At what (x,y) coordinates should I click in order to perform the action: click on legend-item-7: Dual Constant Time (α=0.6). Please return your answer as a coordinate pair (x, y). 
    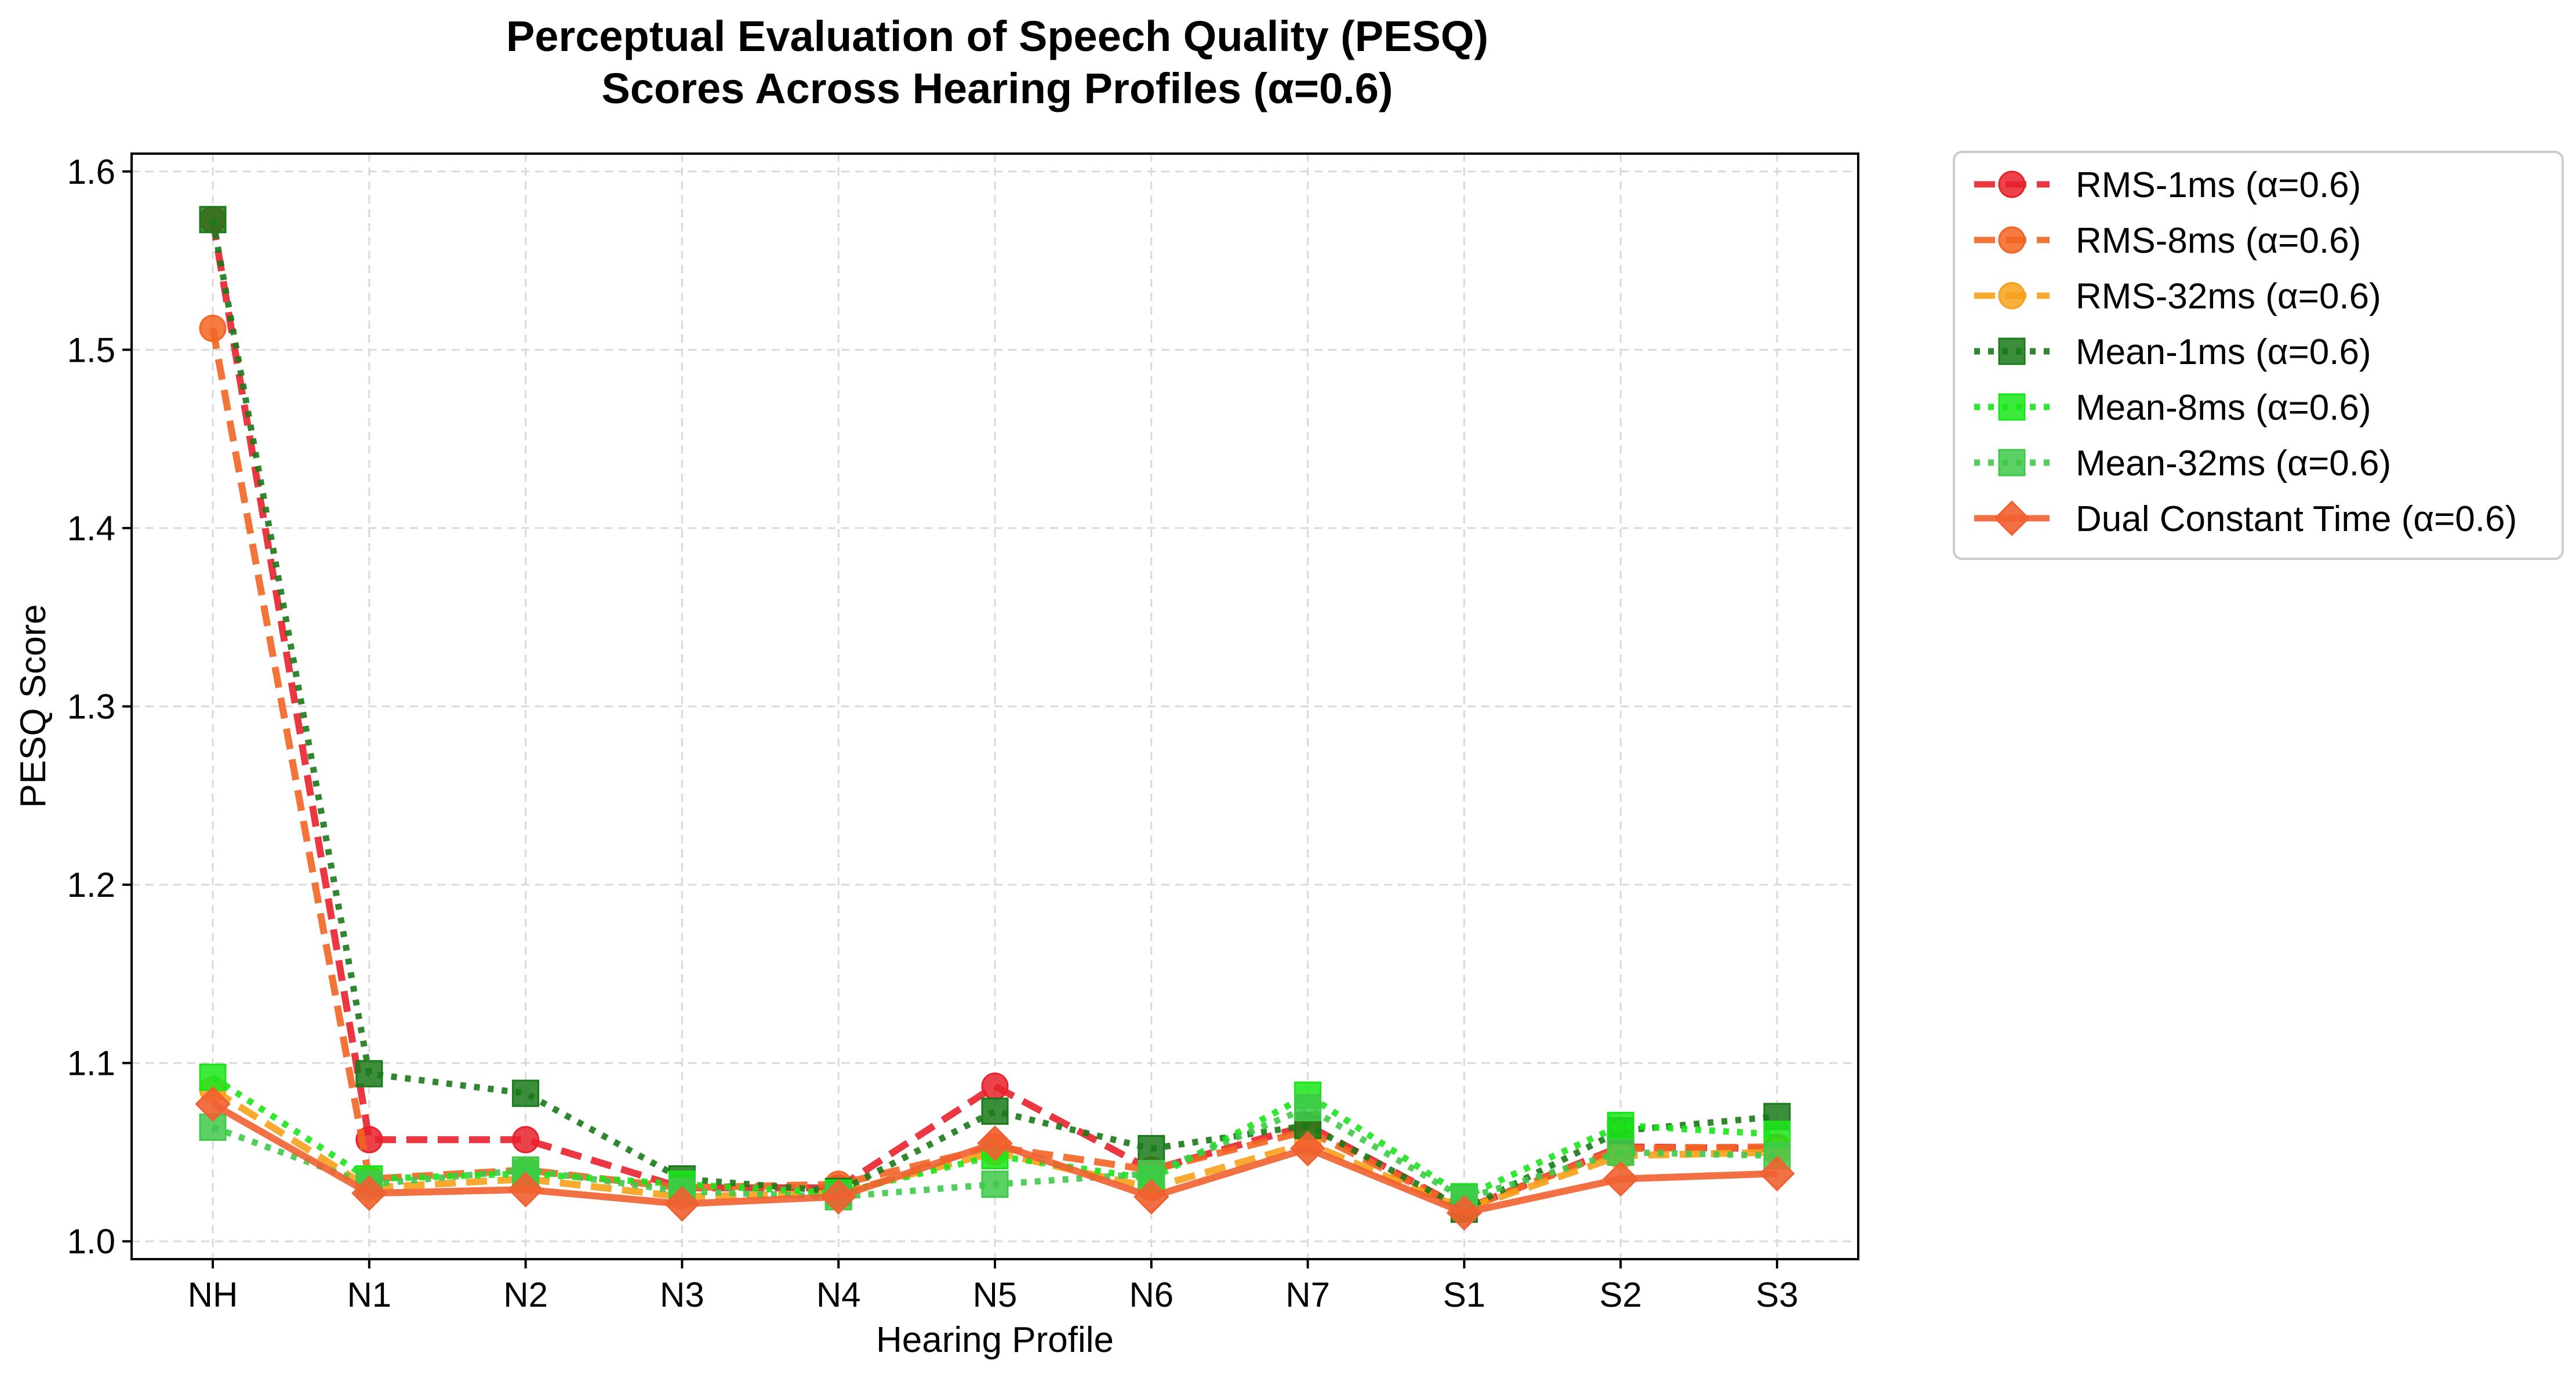
    Looking at the image, I should click on (2245, 519).